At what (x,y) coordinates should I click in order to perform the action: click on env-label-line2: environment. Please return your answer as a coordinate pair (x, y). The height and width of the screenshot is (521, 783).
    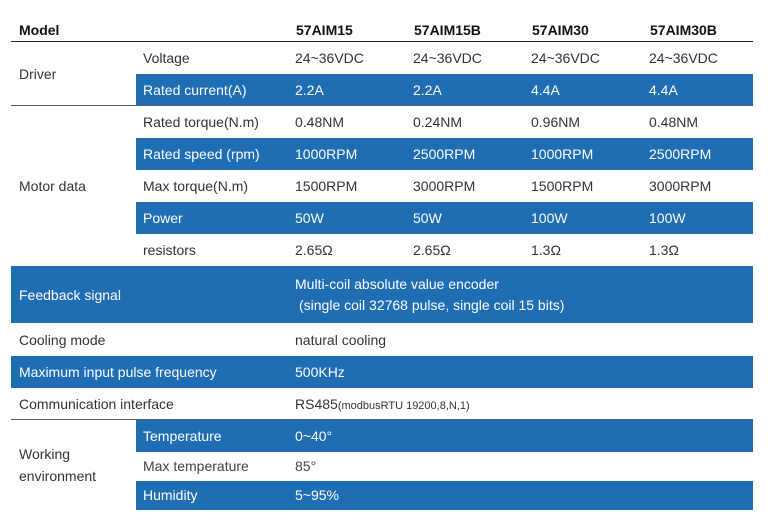
    Looking at the image, I should click on (58, 476).